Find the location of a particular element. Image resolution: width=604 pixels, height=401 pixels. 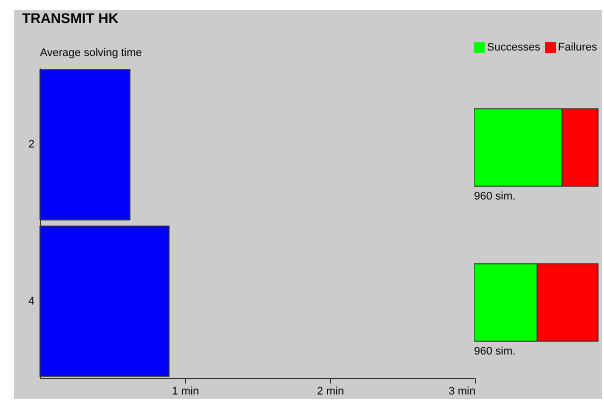

y-tick-label: 2 is located at coordinates (31, 144).